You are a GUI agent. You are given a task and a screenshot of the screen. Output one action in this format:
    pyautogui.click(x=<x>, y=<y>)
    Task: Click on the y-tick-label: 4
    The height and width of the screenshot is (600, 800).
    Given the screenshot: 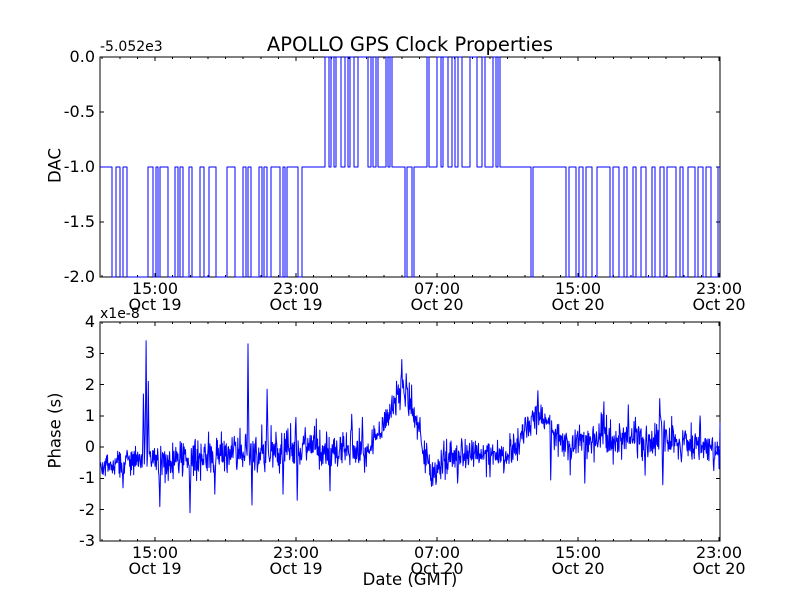 What is the action you would take?
    pyautogui.click(x=89, y=321)
    